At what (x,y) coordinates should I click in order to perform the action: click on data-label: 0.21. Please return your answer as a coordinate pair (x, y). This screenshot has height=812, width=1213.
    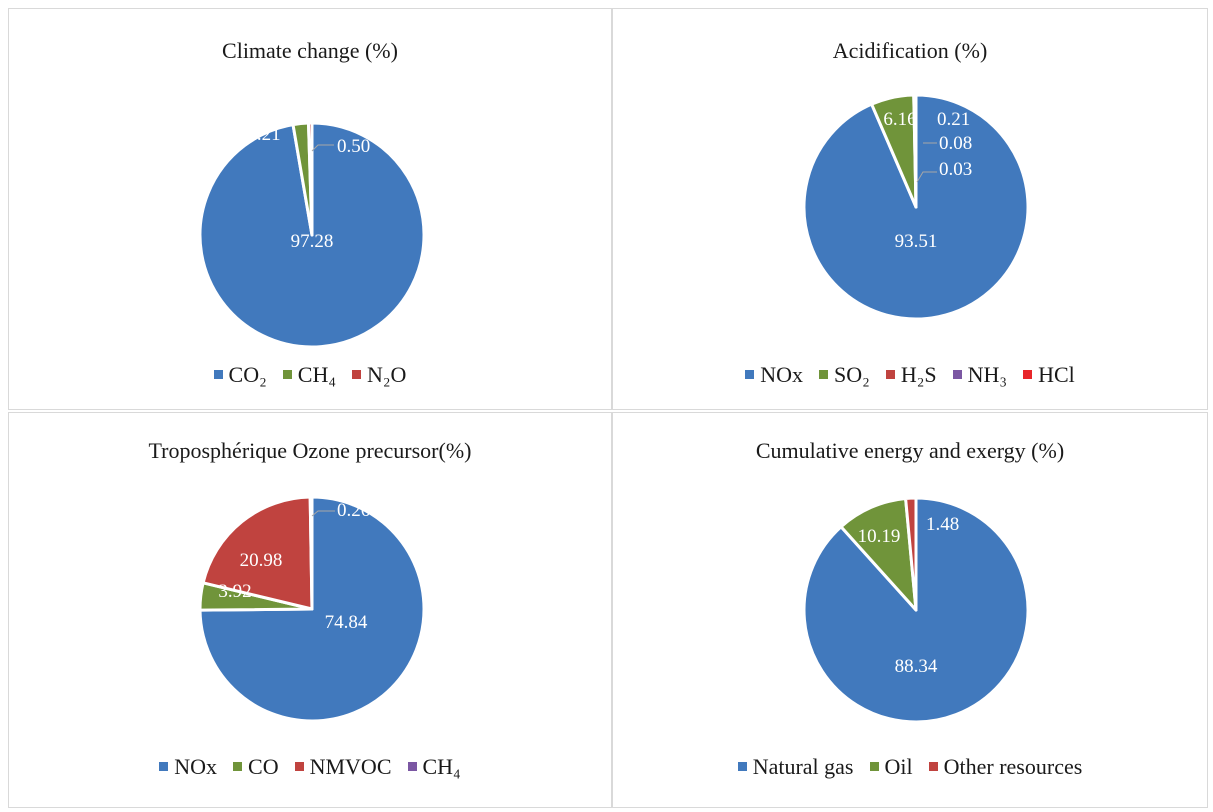
    Looking at the image, I should click on (953, 119).